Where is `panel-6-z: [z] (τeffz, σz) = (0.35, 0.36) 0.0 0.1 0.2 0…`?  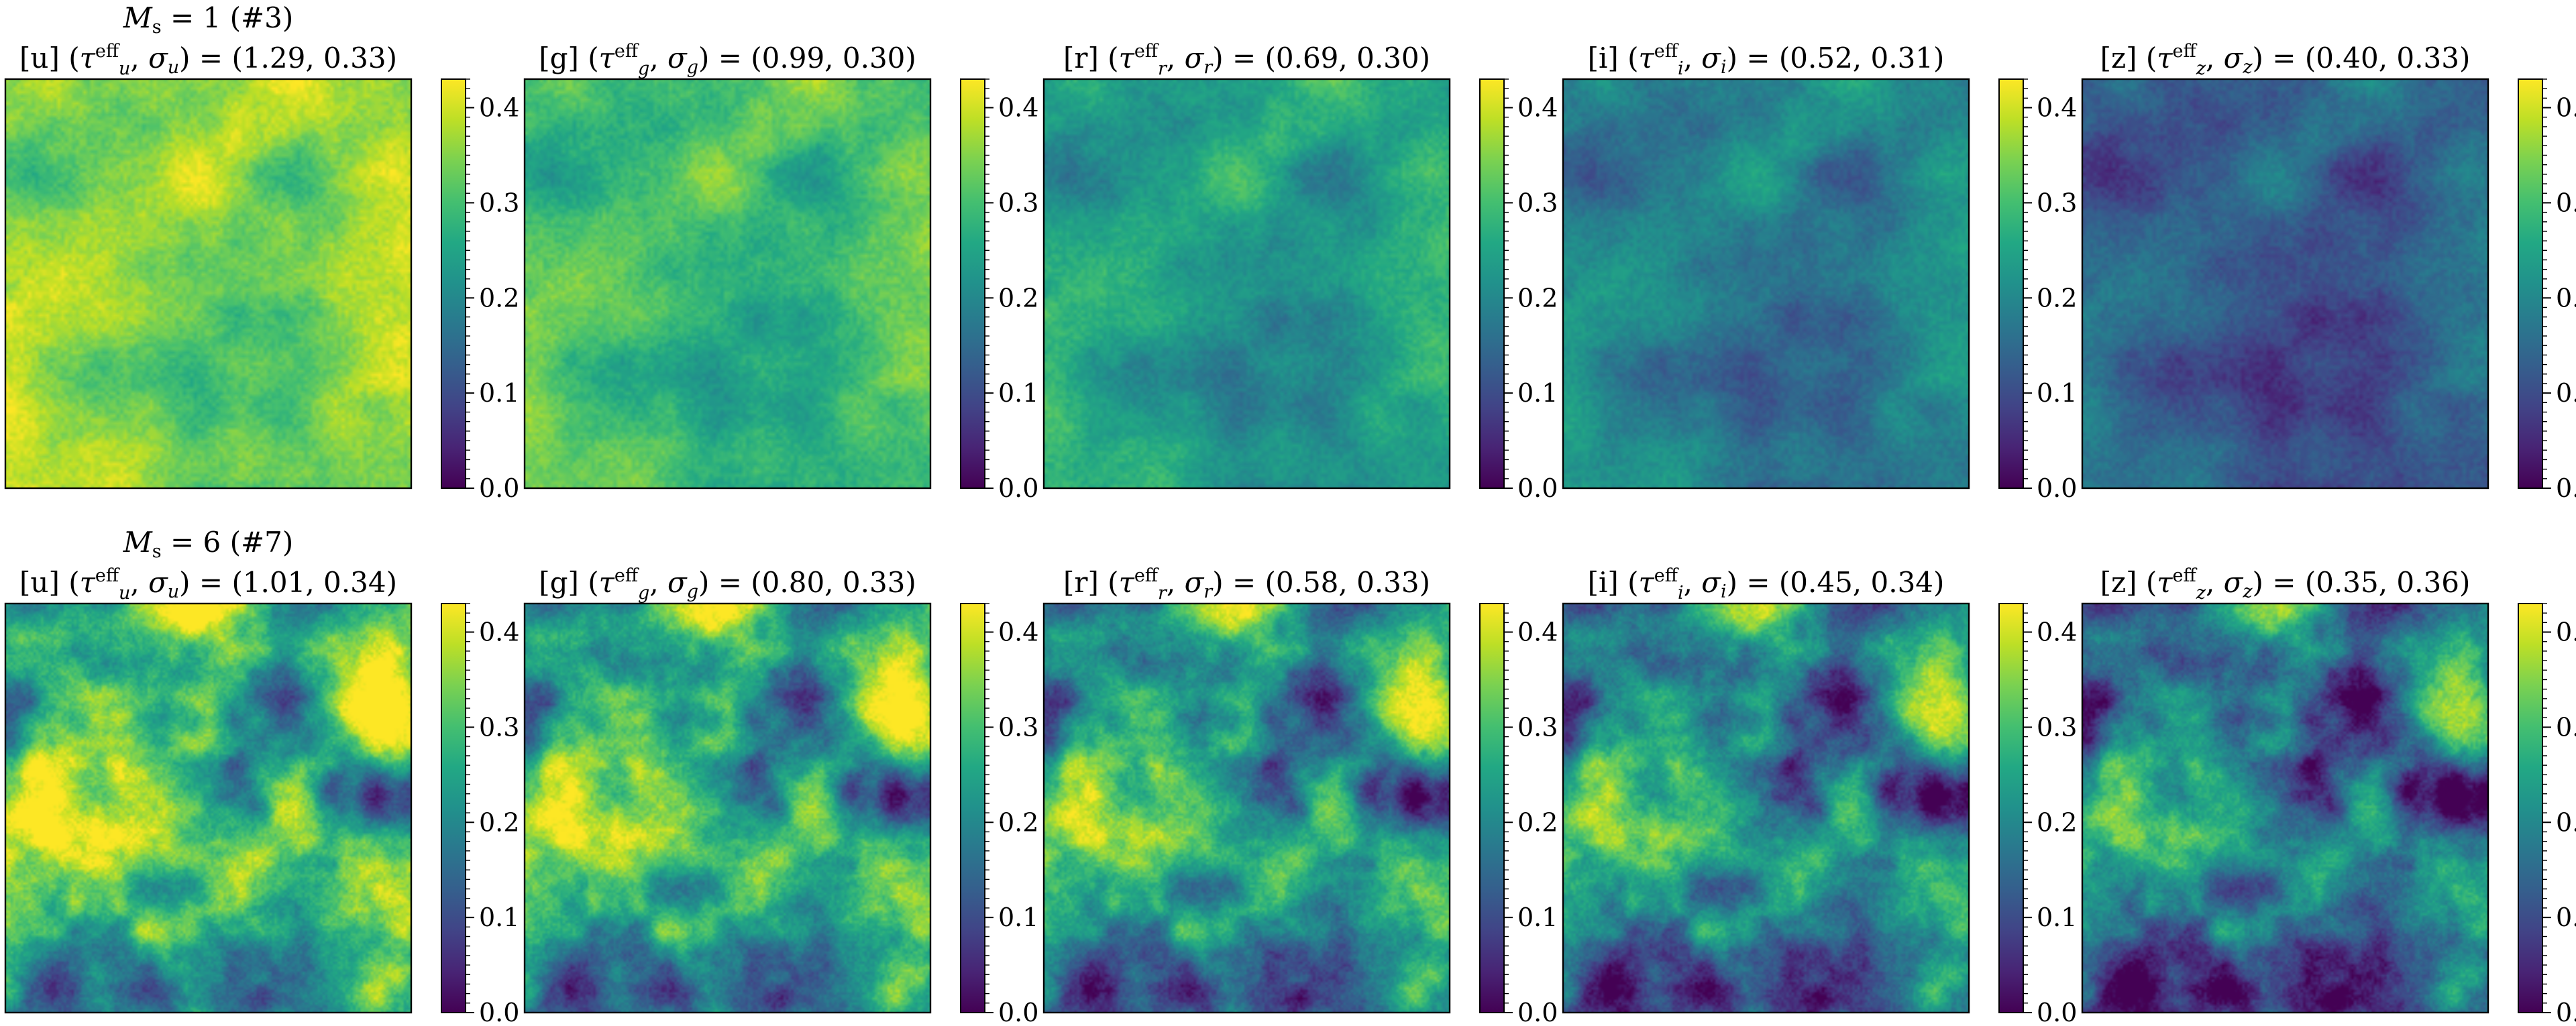
panel-6-z: [z] (τeffz, σz) = (0.35, 0.36) 0.0 0.1 0.2 0… is located at coordinates (2328, 795).